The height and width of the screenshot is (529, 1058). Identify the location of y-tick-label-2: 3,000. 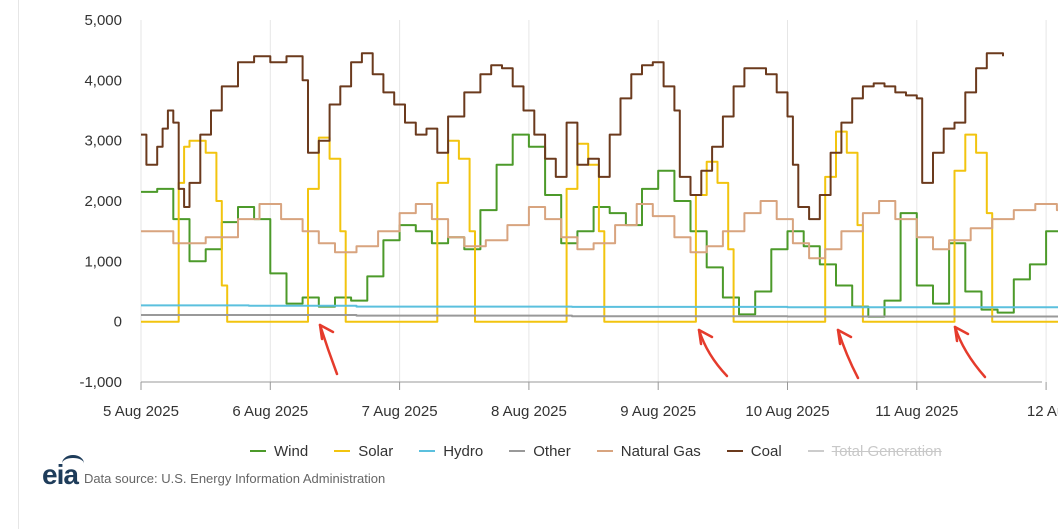
(103, 141).